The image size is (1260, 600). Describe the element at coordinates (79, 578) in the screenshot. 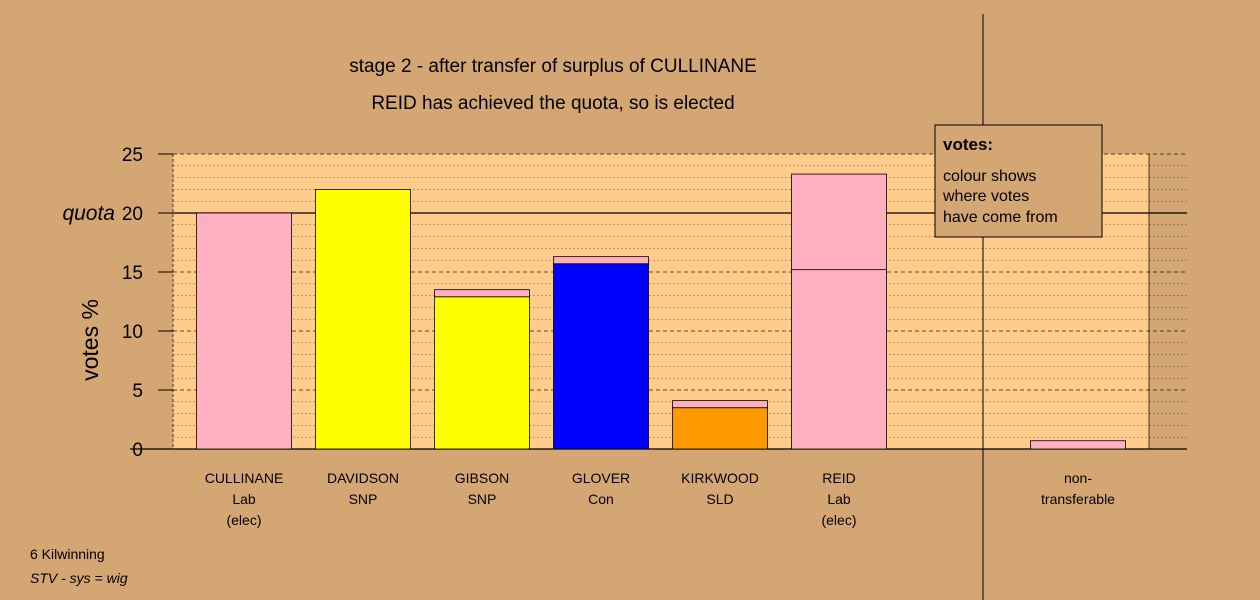

I see `footer-system: STV - sys = wig` at that location.